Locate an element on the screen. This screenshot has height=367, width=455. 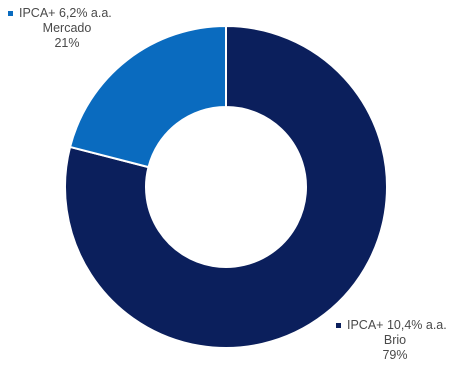
slice-label-mercado: IPCA+ 6,2% a.a. Mercado 21% is located at coordinates (67, 28).